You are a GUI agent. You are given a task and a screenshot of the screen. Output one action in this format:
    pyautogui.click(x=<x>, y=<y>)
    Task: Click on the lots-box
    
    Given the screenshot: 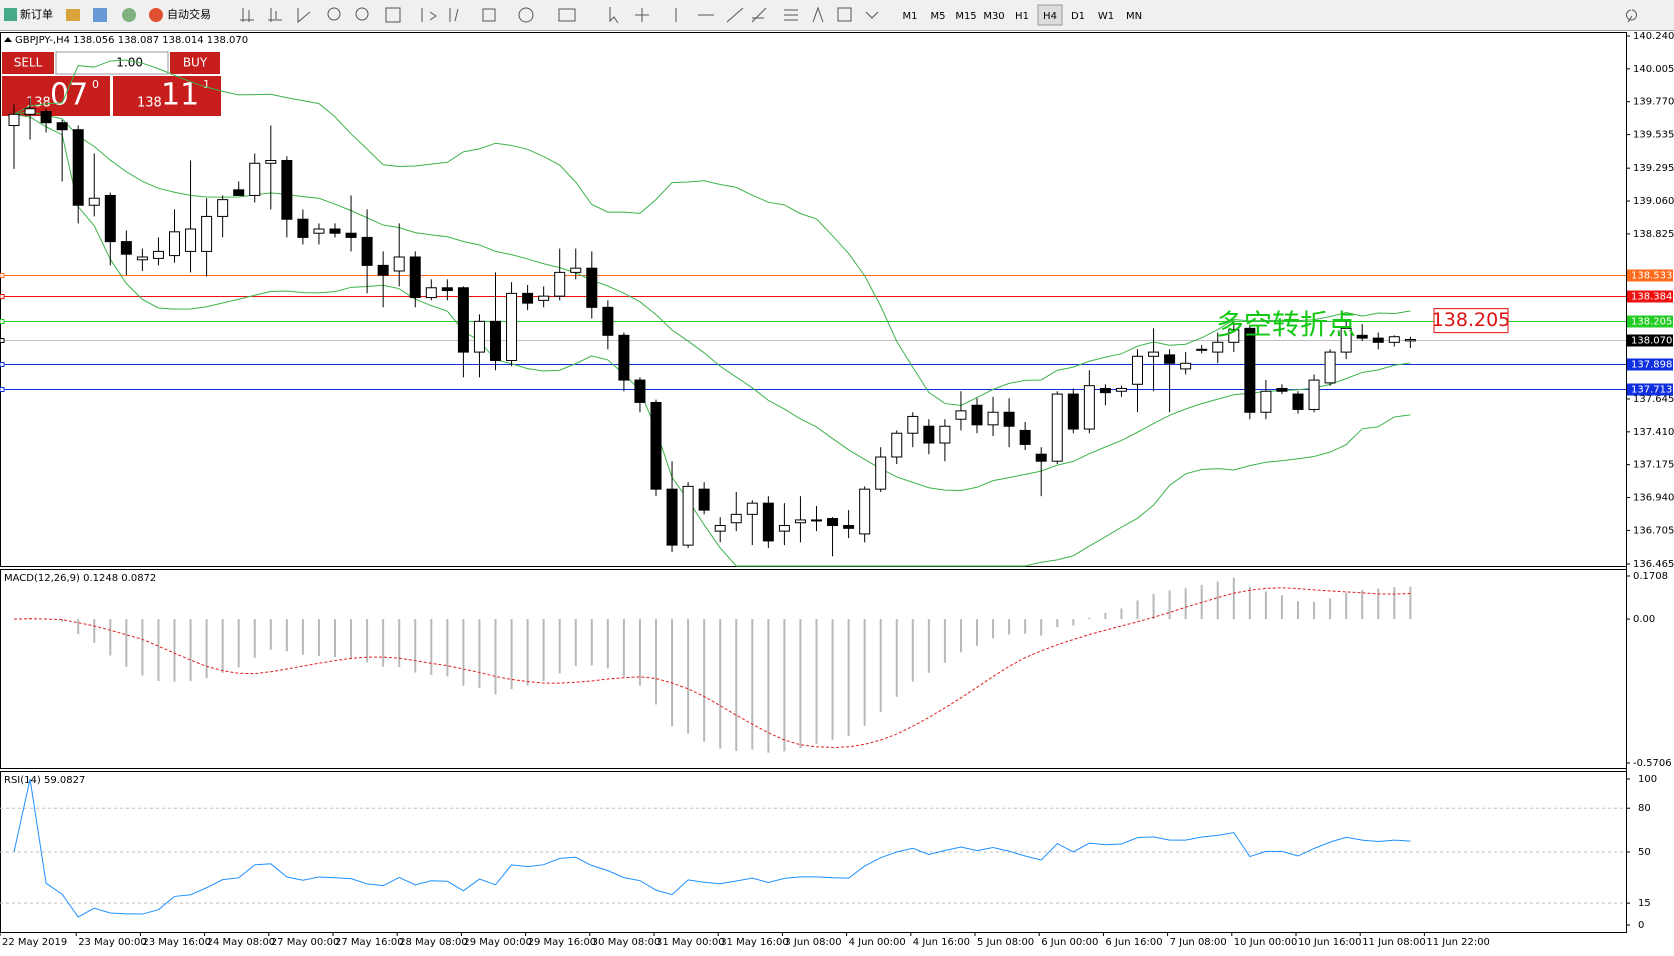 What is the action you would take?
    pyautogui.click(x=112, y=63)
    